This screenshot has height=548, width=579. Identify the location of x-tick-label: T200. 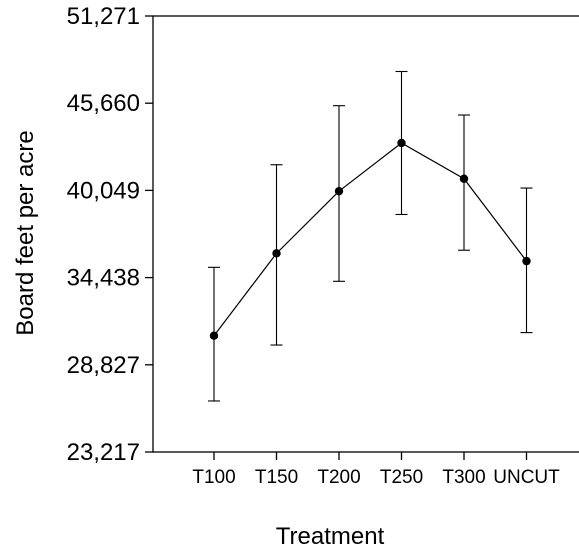
(338, 477).